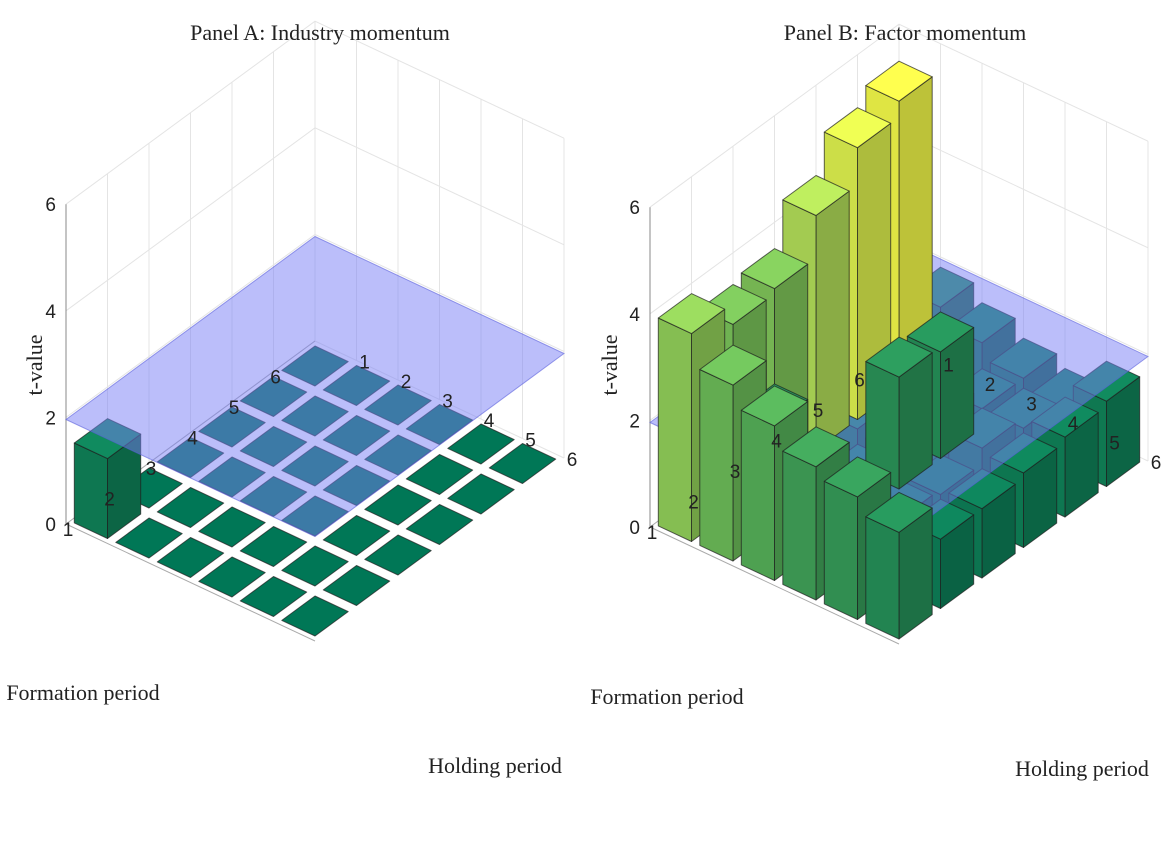  I want to click on panel-title: Panel B: Factor momentum, so click(905, 32).